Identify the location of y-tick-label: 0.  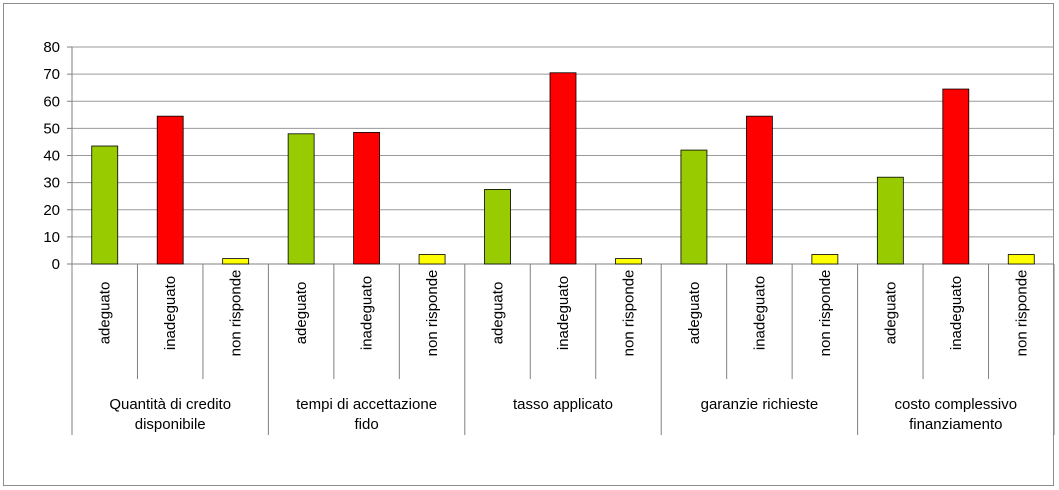
(56, 264).